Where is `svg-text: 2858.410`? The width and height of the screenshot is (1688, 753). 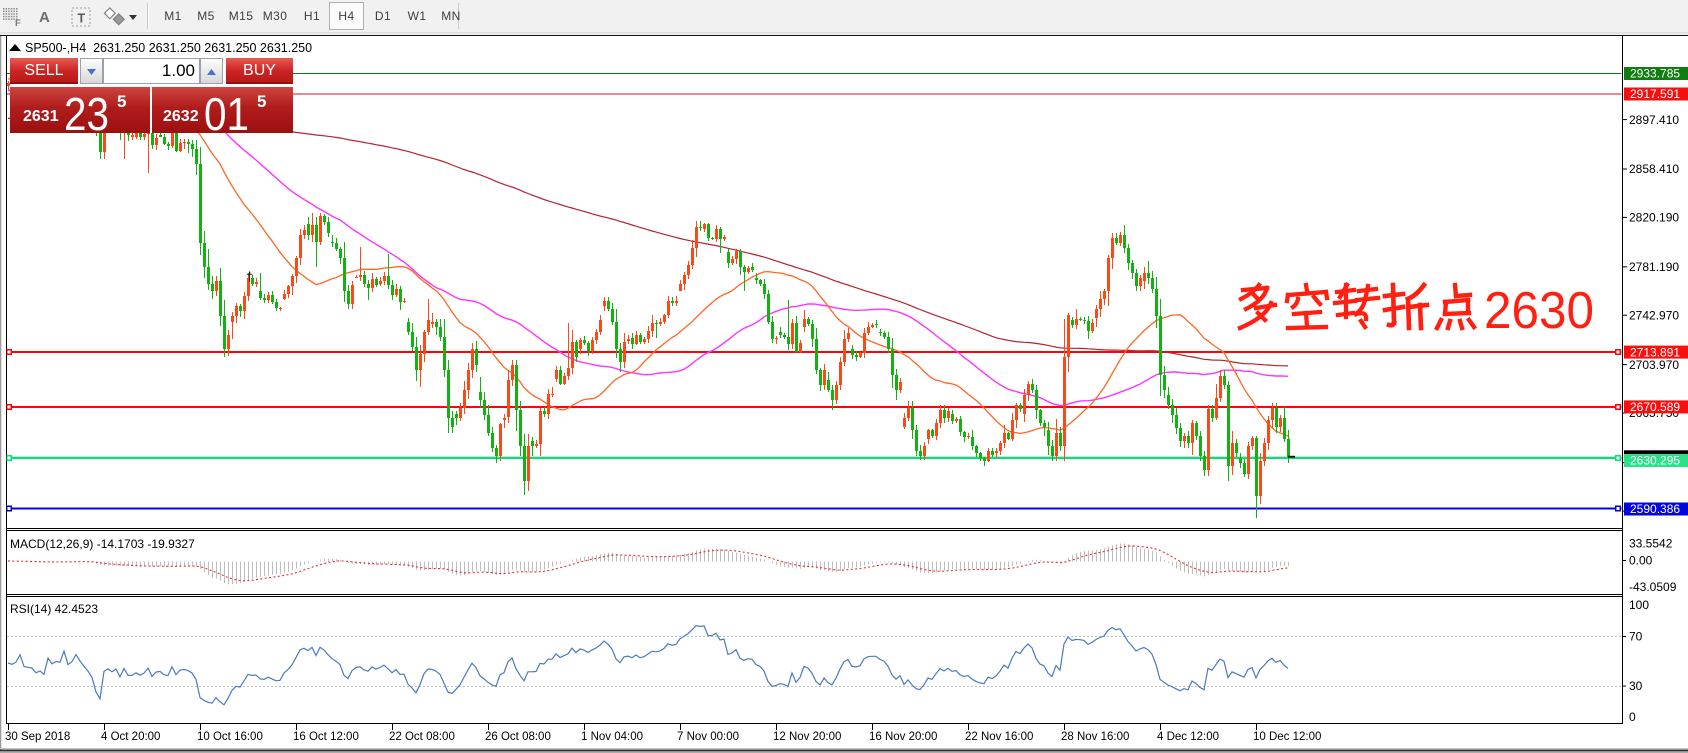 svg-text: 2858.410 is located at coordinates (1654, 169).